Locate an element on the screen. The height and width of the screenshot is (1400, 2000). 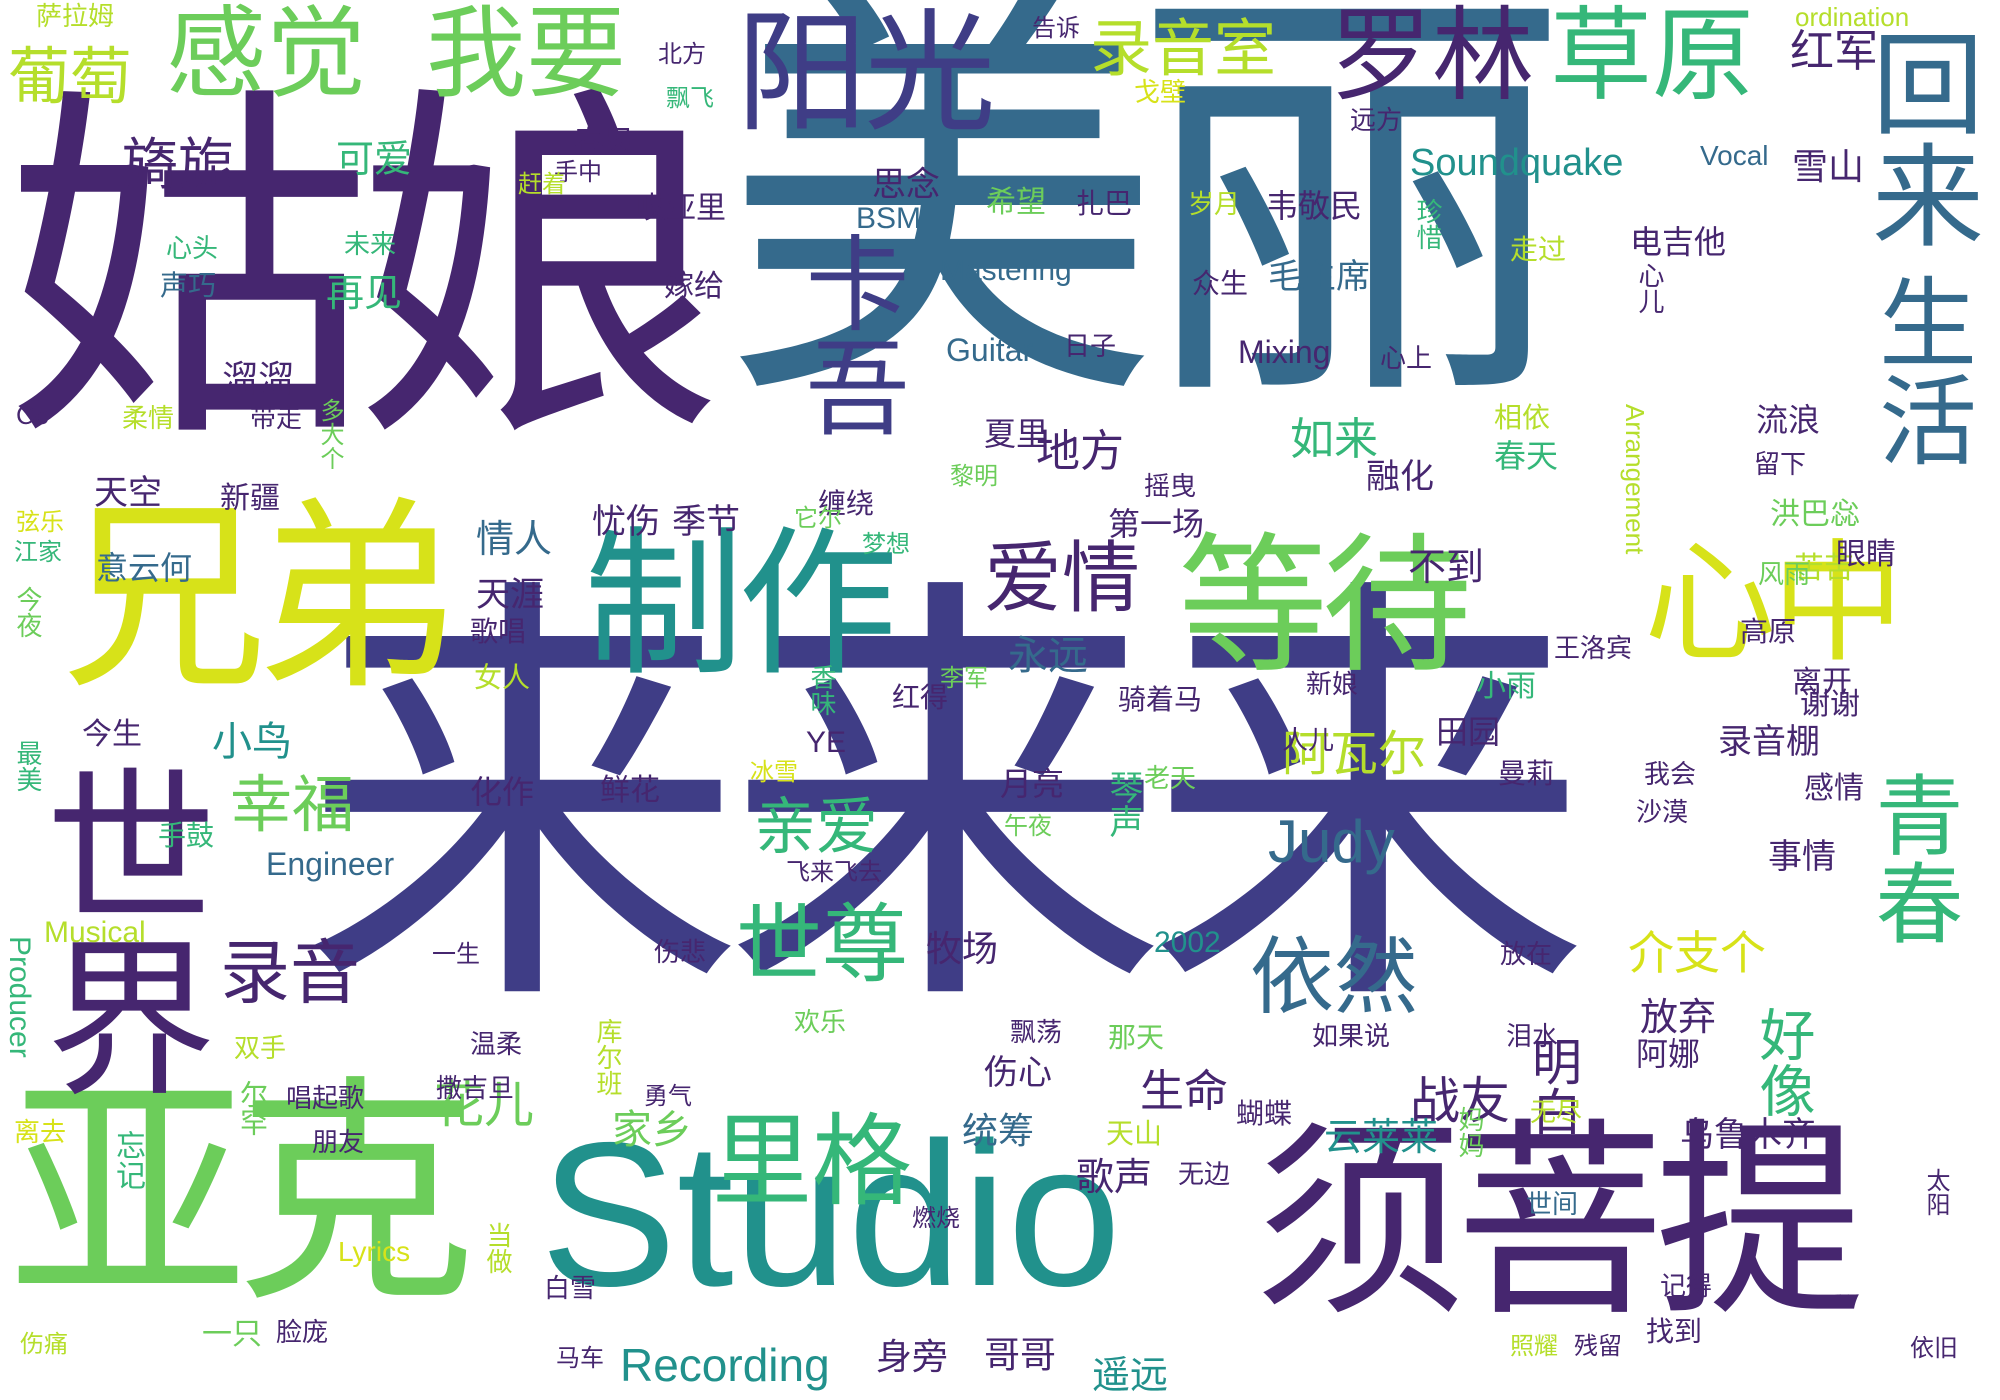
word-zuimei: 最美 is located at coordinates (27, 766).